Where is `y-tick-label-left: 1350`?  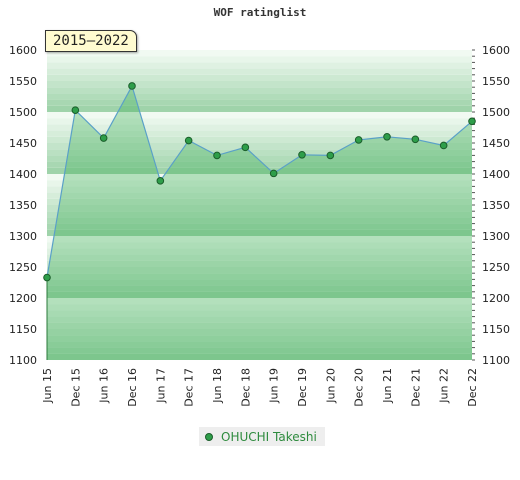
y-tick-label-left: 1350 is located at coordinates (23, 205).